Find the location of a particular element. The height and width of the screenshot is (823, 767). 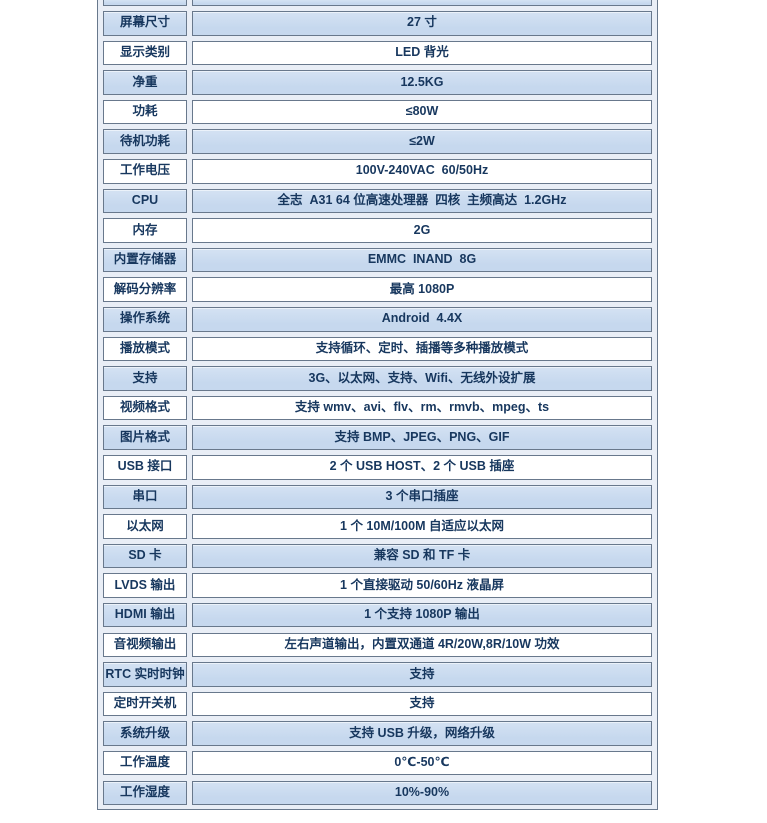

spec-value-cell: ≤2W is located at coordinates (422, 141).